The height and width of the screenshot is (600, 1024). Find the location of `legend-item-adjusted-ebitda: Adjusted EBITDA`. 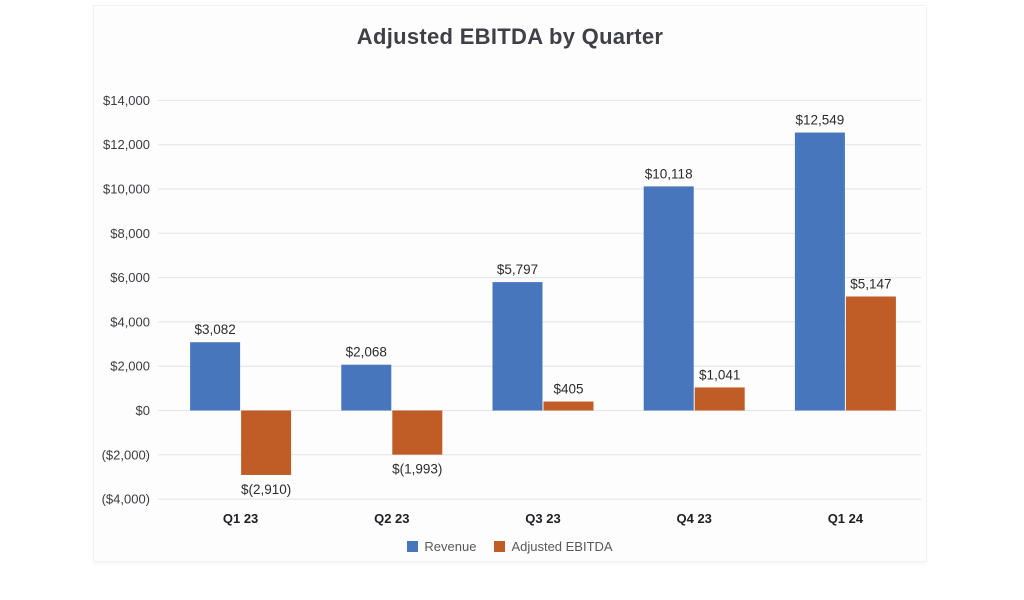

legend-item-adjusted-ebitda: Adjusted EBITDA is located at coordinates (553, 546).